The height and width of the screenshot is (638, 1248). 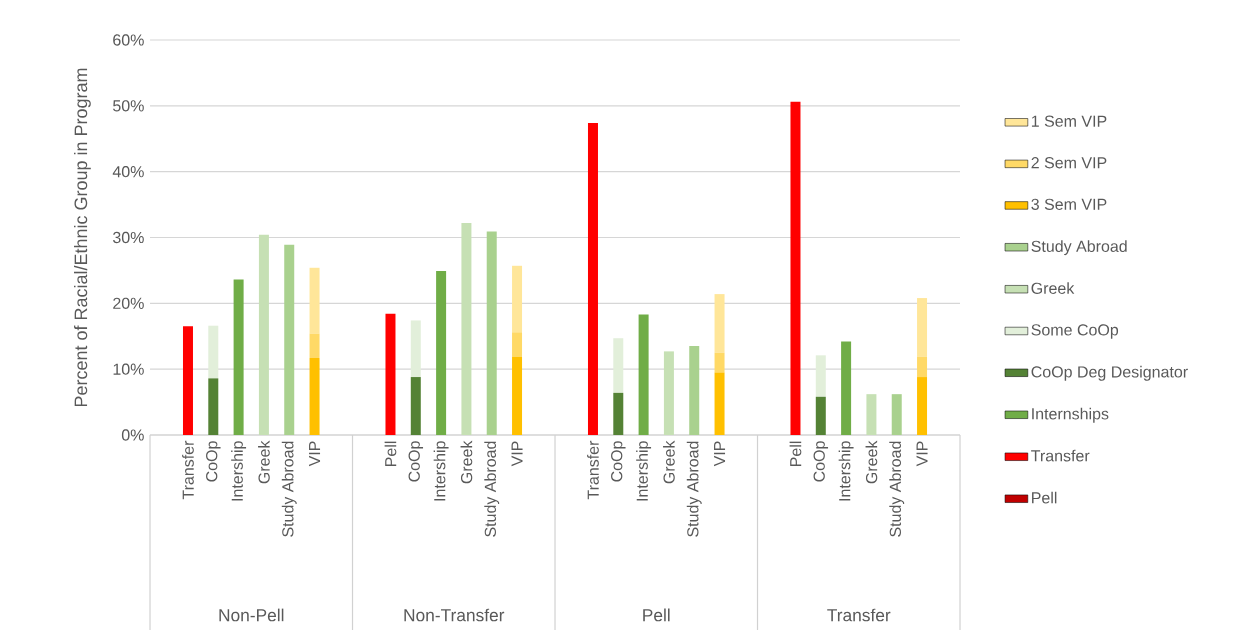 I want to click on legend-label: Greek, so click(x=1053, y=288).